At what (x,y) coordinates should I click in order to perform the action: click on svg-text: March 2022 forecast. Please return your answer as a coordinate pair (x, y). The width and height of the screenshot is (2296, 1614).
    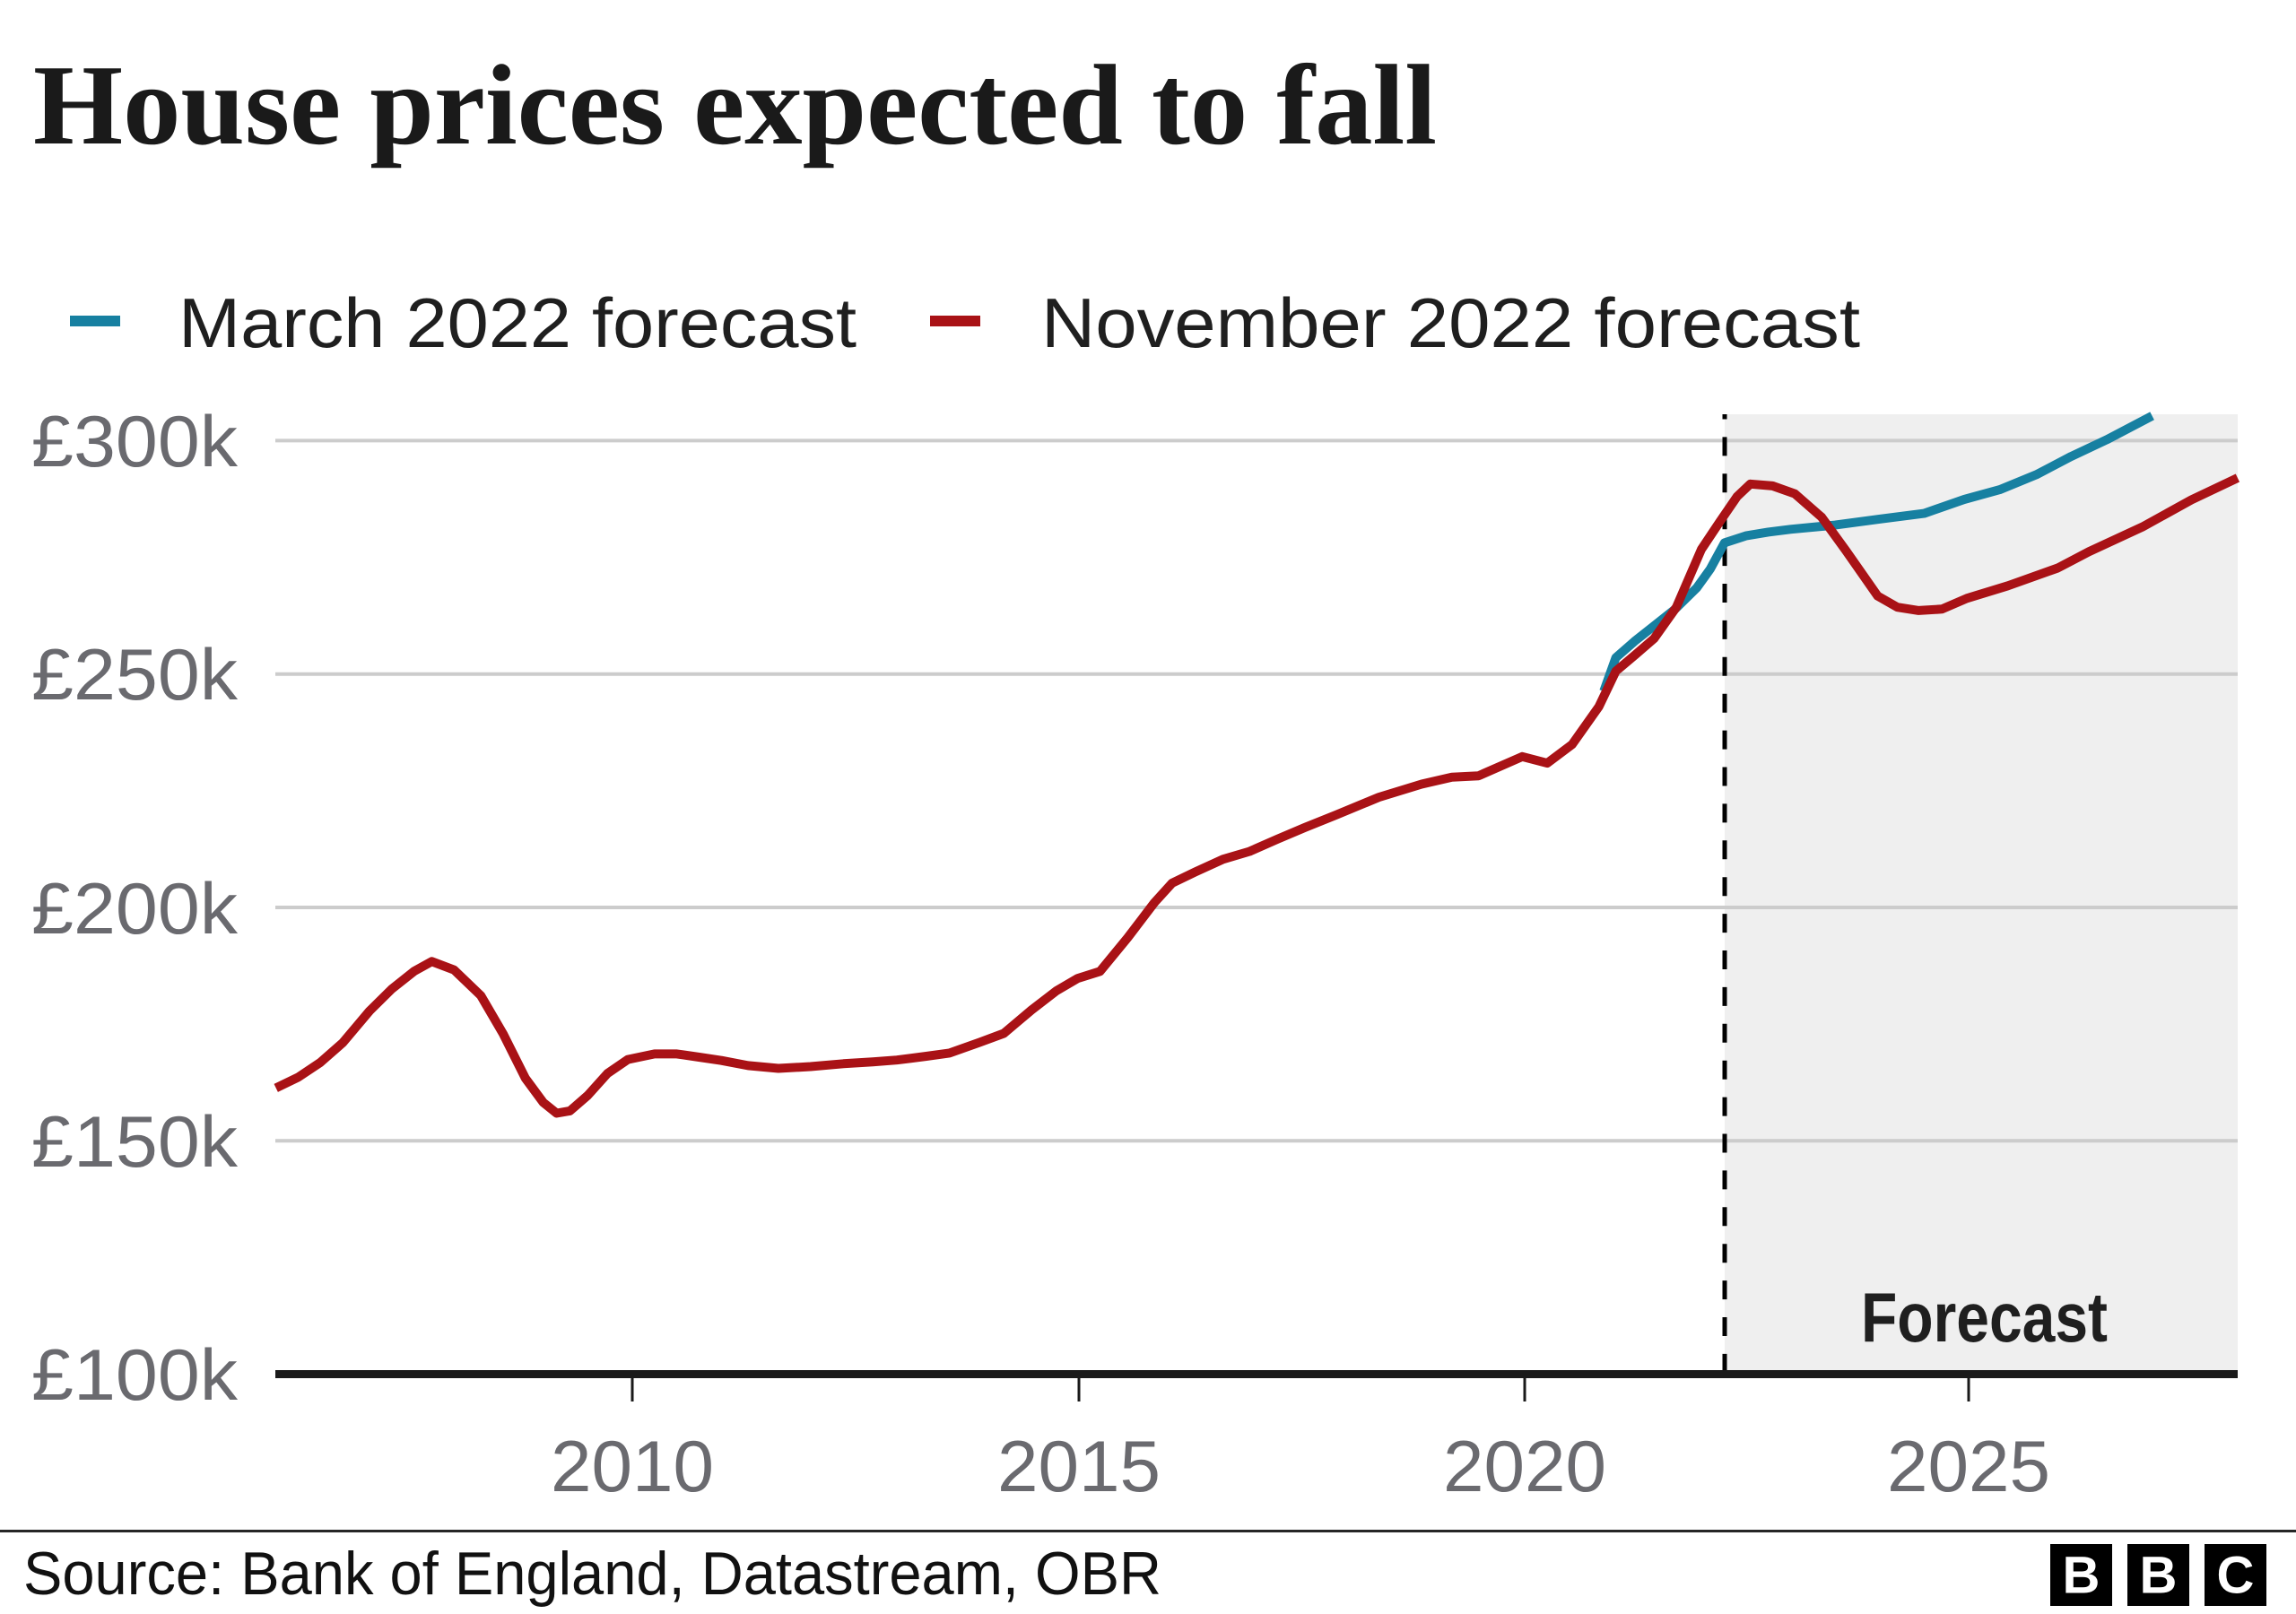
    Looking at the image, I should click on (517, 322).